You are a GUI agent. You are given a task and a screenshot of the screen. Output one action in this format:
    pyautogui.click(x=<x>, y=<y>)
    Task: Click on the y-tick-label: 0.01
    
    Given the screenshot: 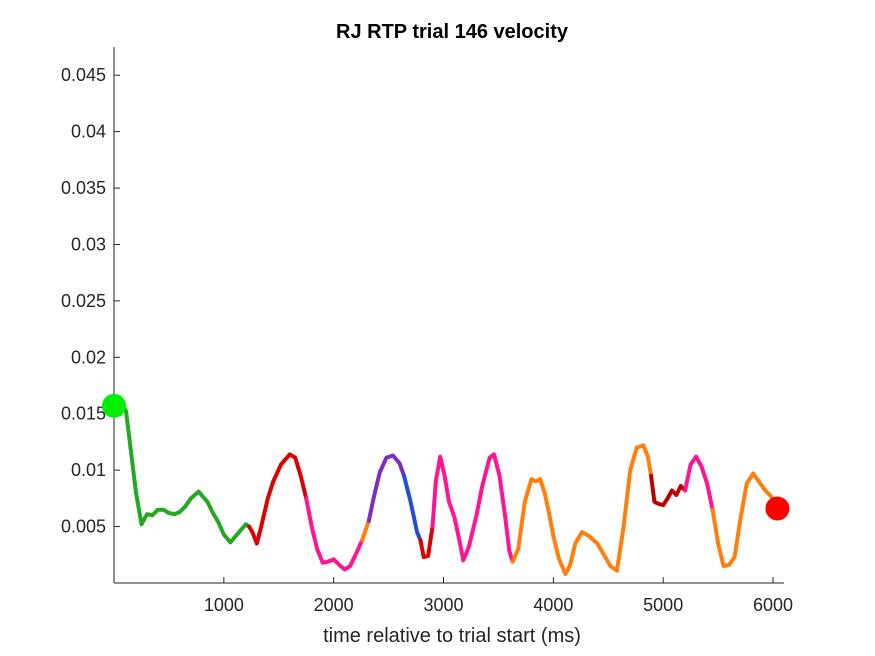 What is the action you would take?
    pyautogui.click(x=88, y=470)
    